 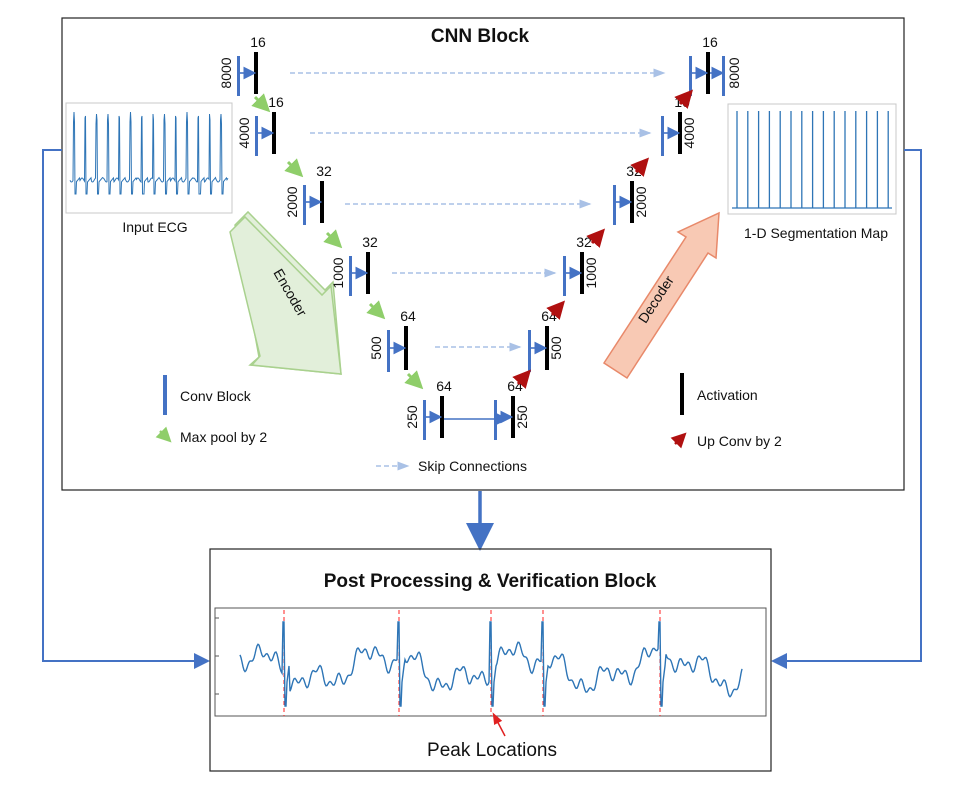 What do you see at coordinates (154, 227) in the screenshot?
I see `input-ecg-label: Input ECG` at bounding box center [154, 227].